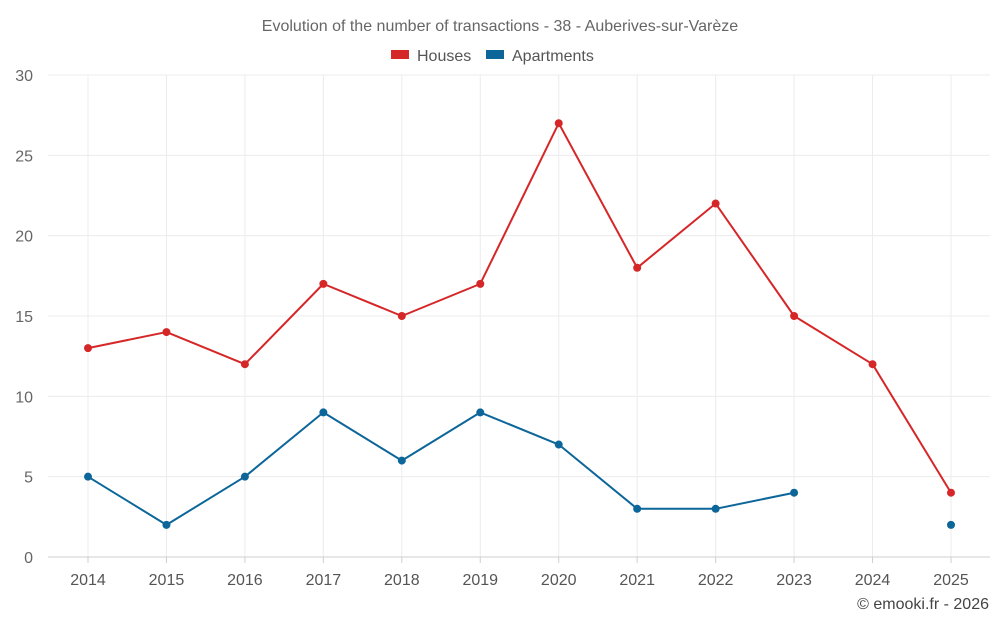 This screenshot has width=1000, height=625. Describe the element at coordinates (480, 283) in the screenshot. I see `data-point-houses-2019` at that location.